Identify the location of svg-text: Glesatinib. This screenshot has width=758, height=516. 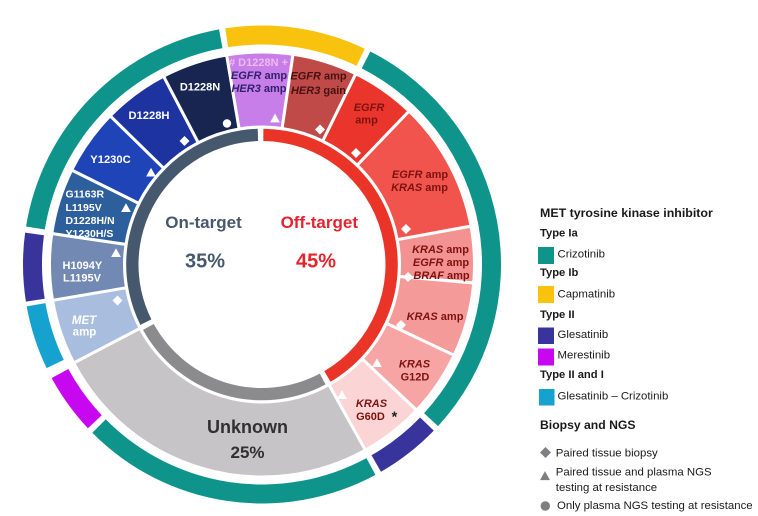
(583, 335).